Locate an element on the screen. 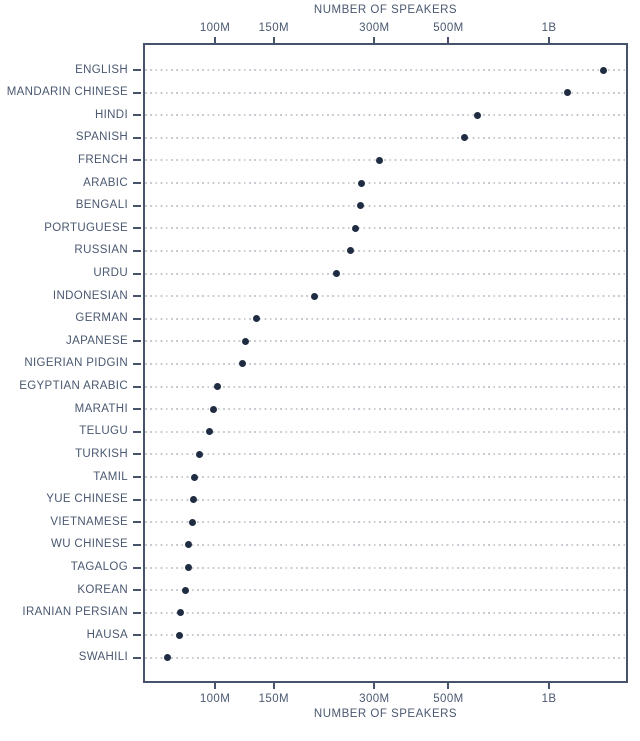 The width and height of the screenshot is (640, 741). x-axis-tick-label-top: 150M is located at coordinates (273, 28).